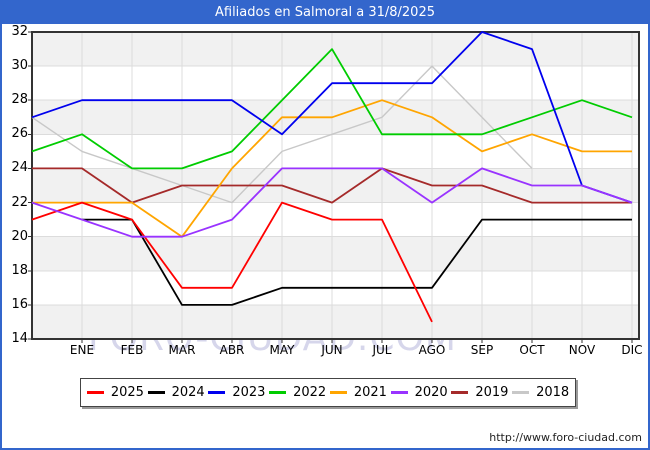  What do you see at coordinates (127, 392) in the screenshot?
I see `legend-label-2025: 2025` at bounding box center [127, 392].